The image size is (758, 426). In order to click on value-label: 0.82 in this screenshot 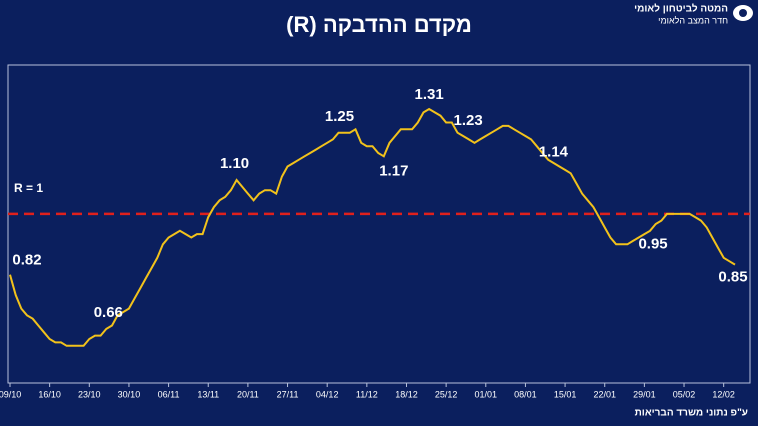, I will do `click(26, 260)`.